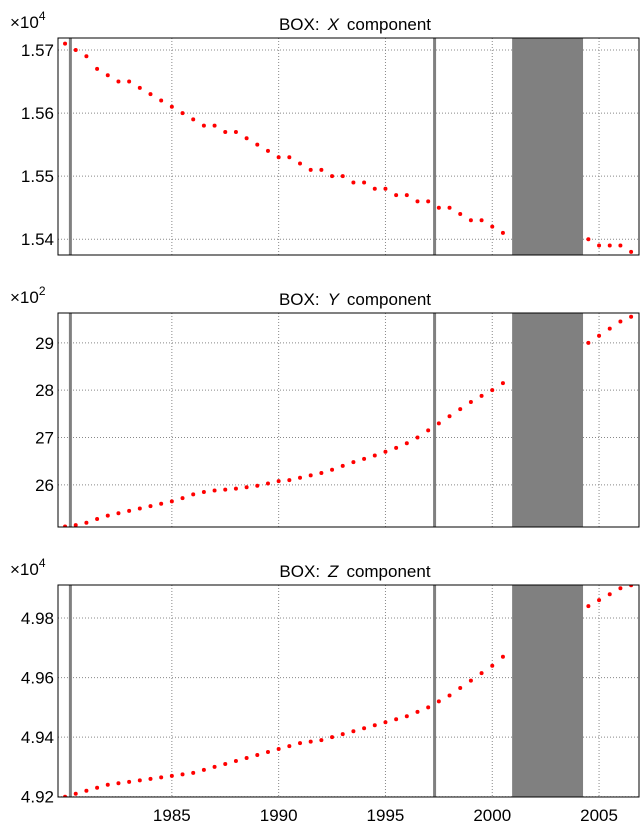 This screenshot has width=640, height=832. I want to click on y-tick-label: 1.57, so click(37, 50).